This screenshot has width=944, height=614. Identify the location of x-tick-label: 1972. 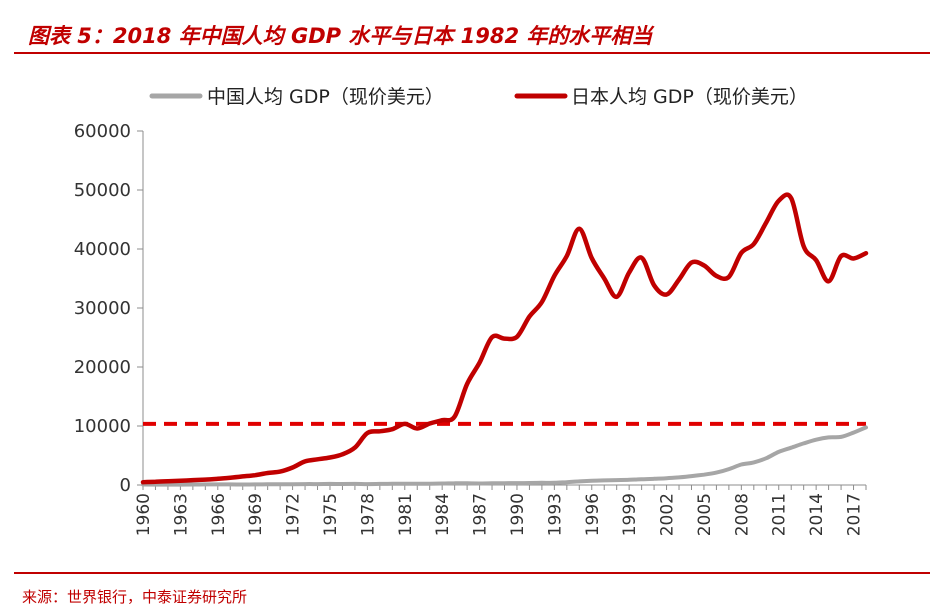
(294, 514).